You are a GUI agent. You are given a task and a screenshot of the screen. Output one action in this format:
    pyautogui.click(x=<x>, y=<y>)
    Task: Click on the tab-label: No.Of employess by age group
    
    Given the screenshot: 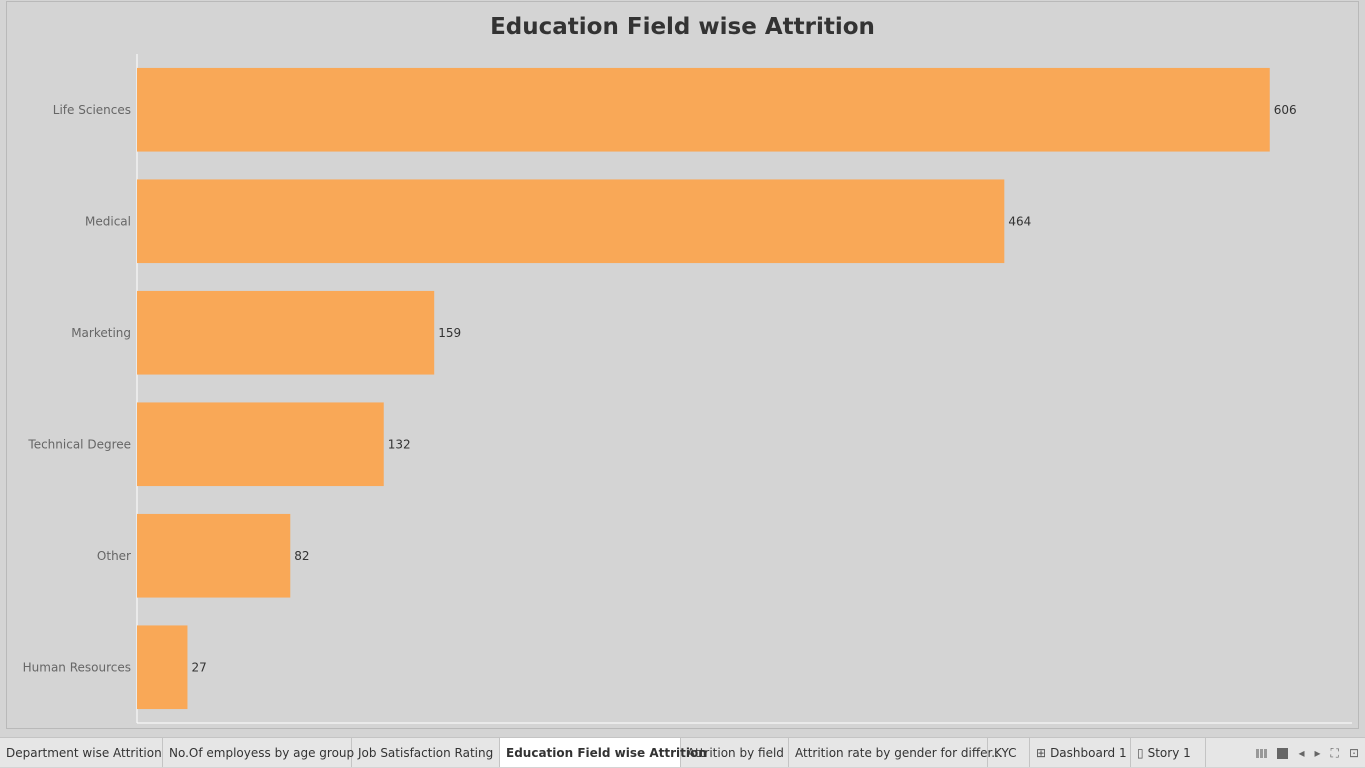 What is the action you would take?
    pyautogui.click(x=262, y=752)
    